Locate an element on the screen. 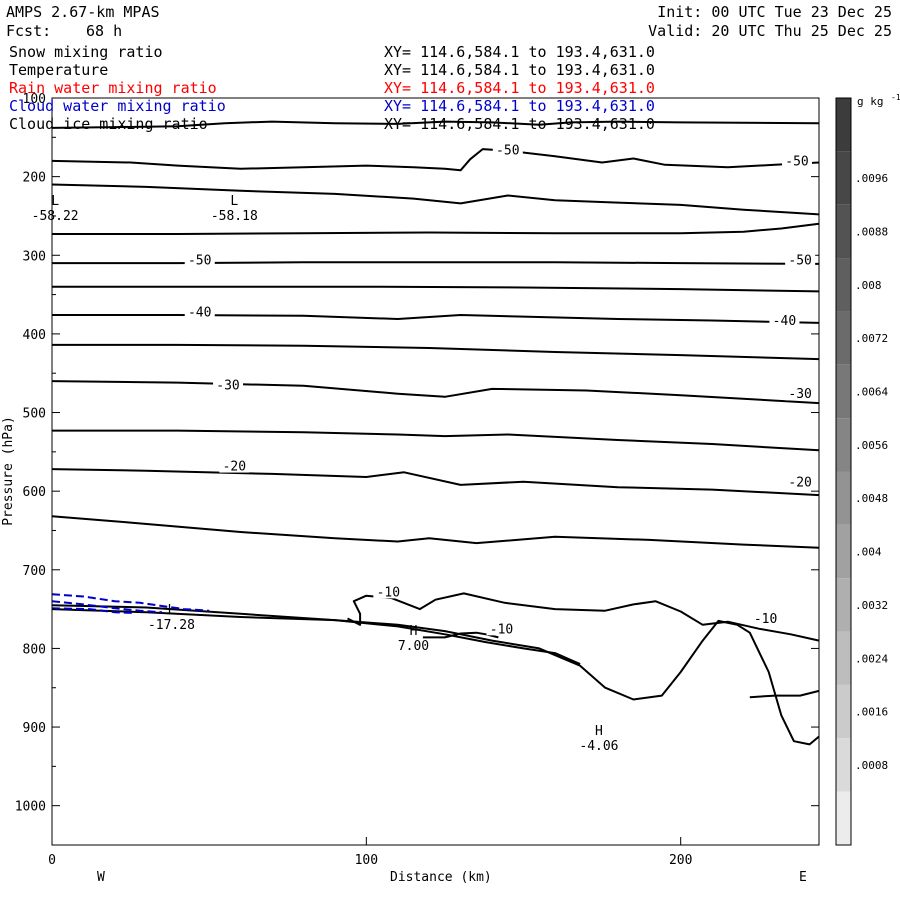  contour-label-11: -10 is located at coordinates (501, 629).